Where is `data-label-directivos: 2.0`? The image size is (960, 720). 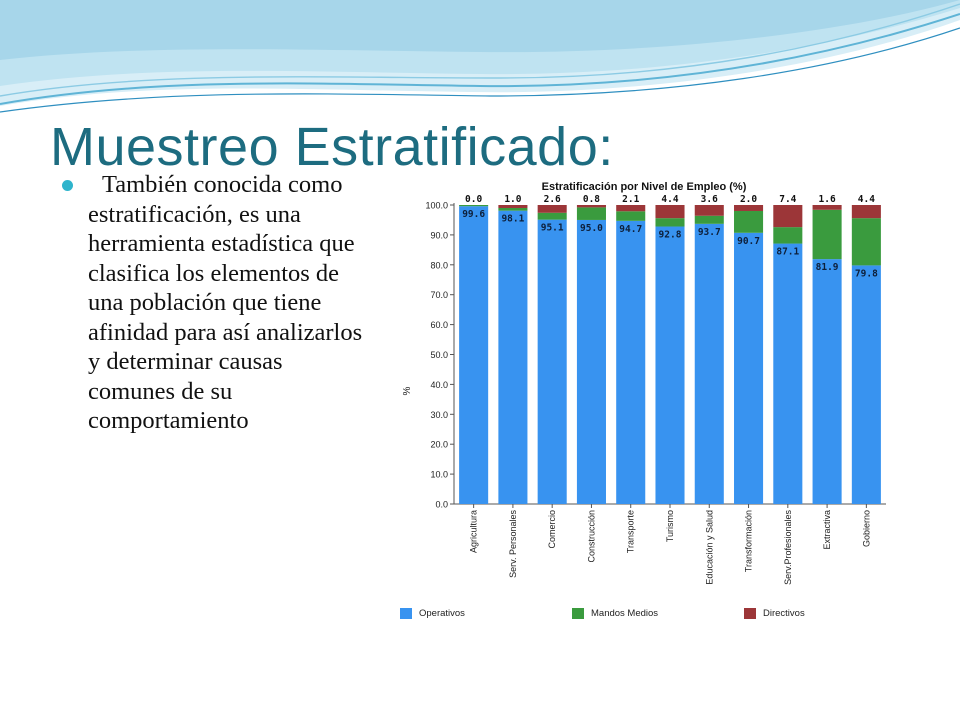
data-label-directivos: 2.0 is located at coordinates (748, 199).